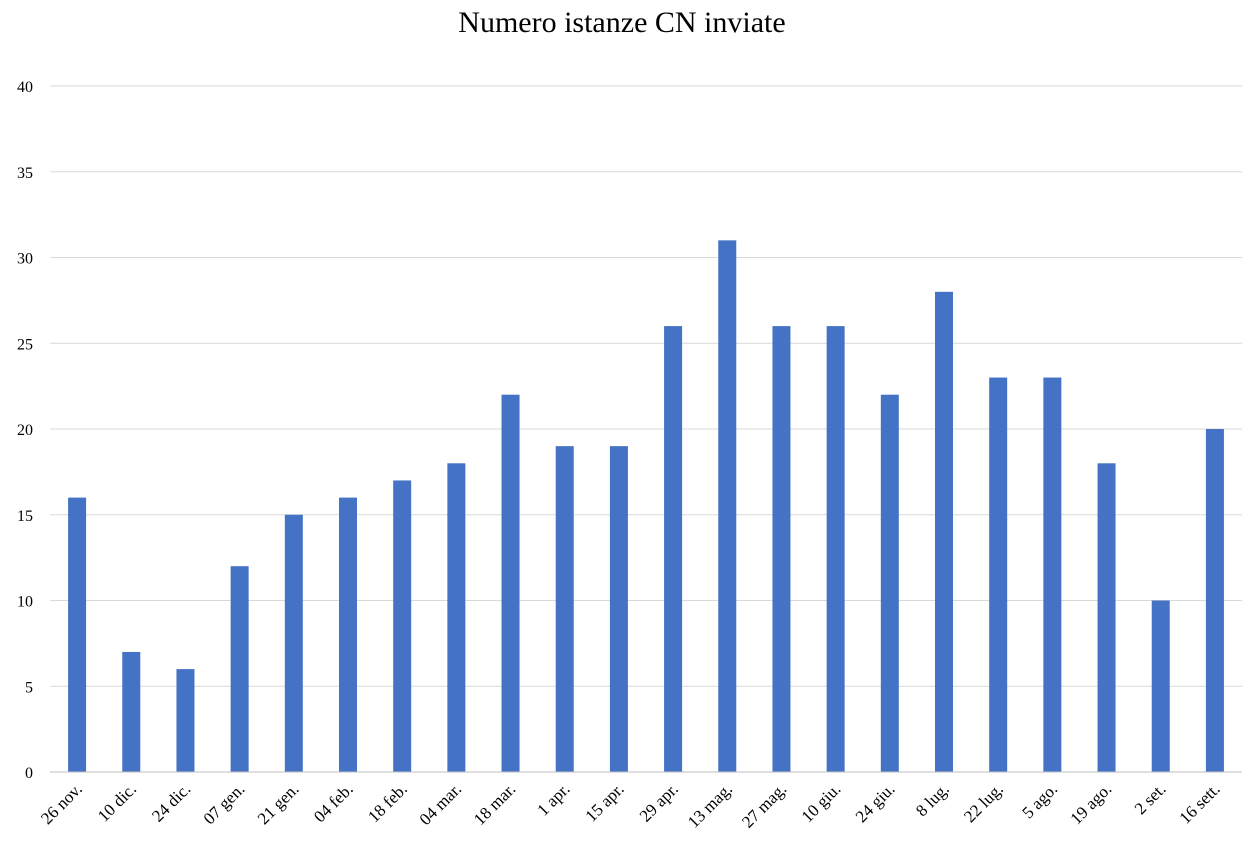  What do you see at coordinates (117, 802) in the screenshot?
I see `x-tick-label: 10 dic.` at bounding box center [117, 802].